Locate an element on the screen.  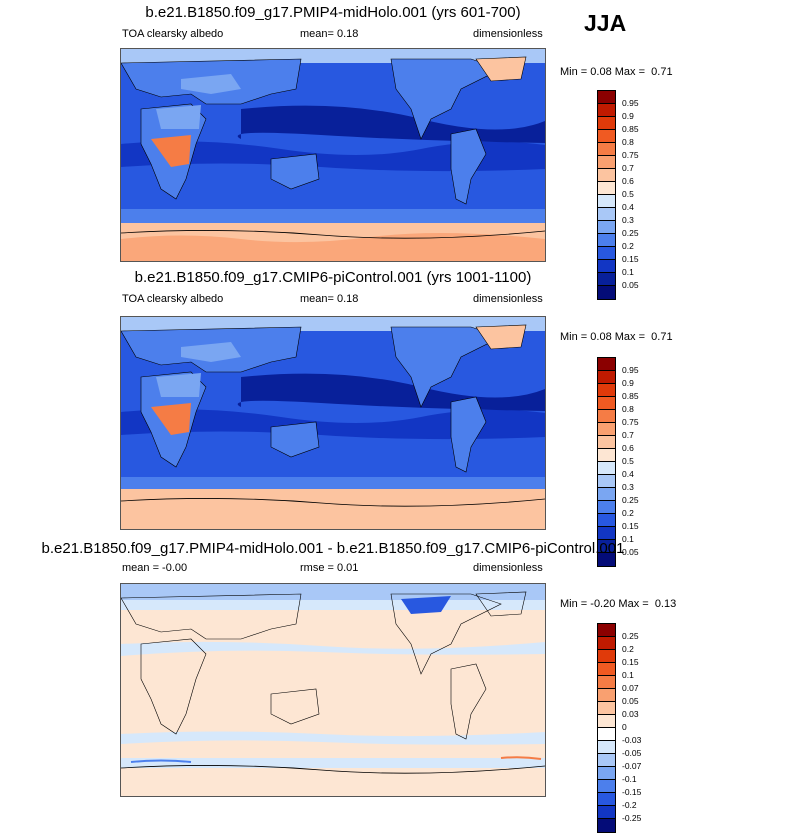
colorbar-label: -0.1 is located at coordinates (629, 779).